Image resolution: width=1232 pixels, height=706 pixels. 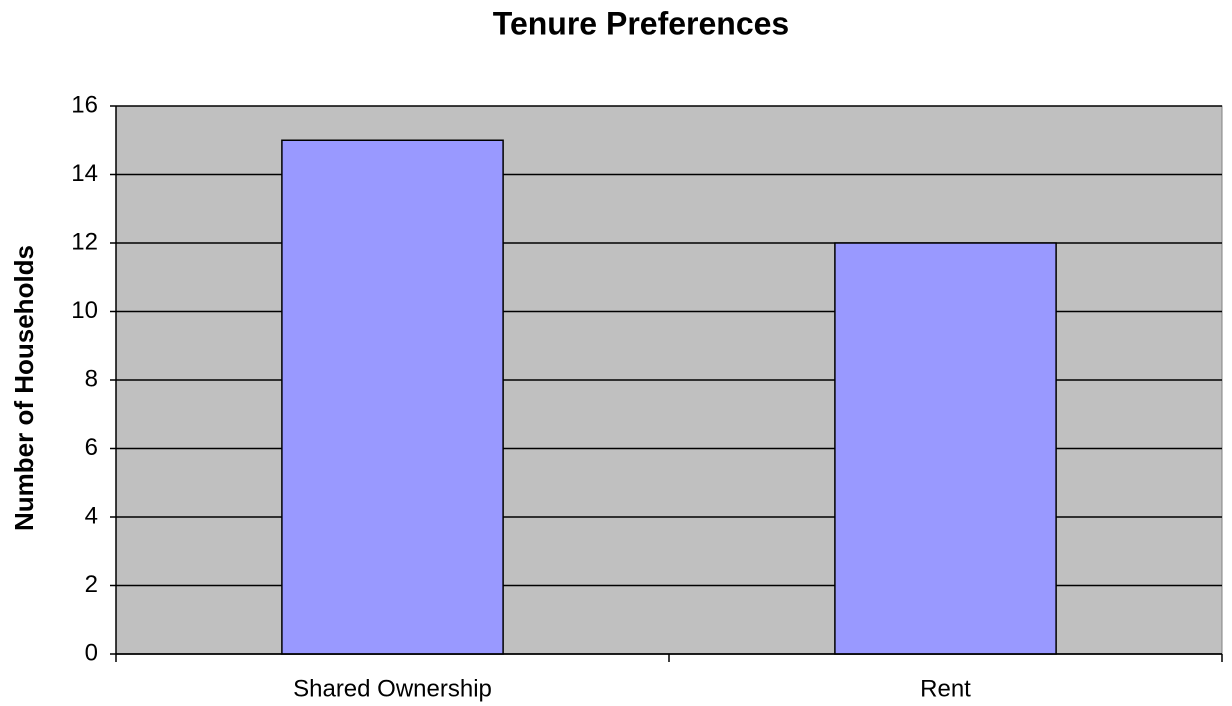 I want to click on y-tick-label: 8, so click(x=91, y=378).